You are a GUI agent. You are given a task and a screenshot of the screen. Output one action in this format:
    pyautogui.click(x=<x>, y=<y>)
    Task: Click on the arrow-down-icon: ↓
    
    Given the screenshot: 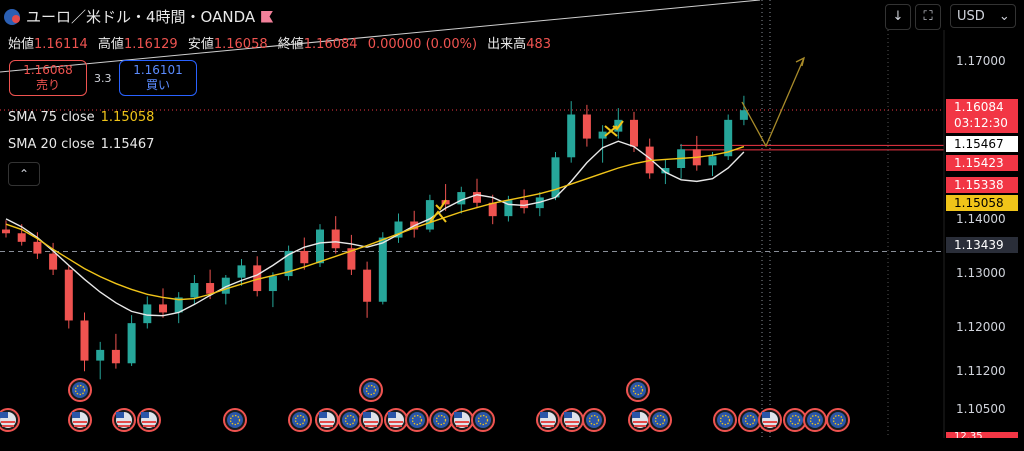 What is the action you would take?
    pyautogui.click(x=898, y=16)
    